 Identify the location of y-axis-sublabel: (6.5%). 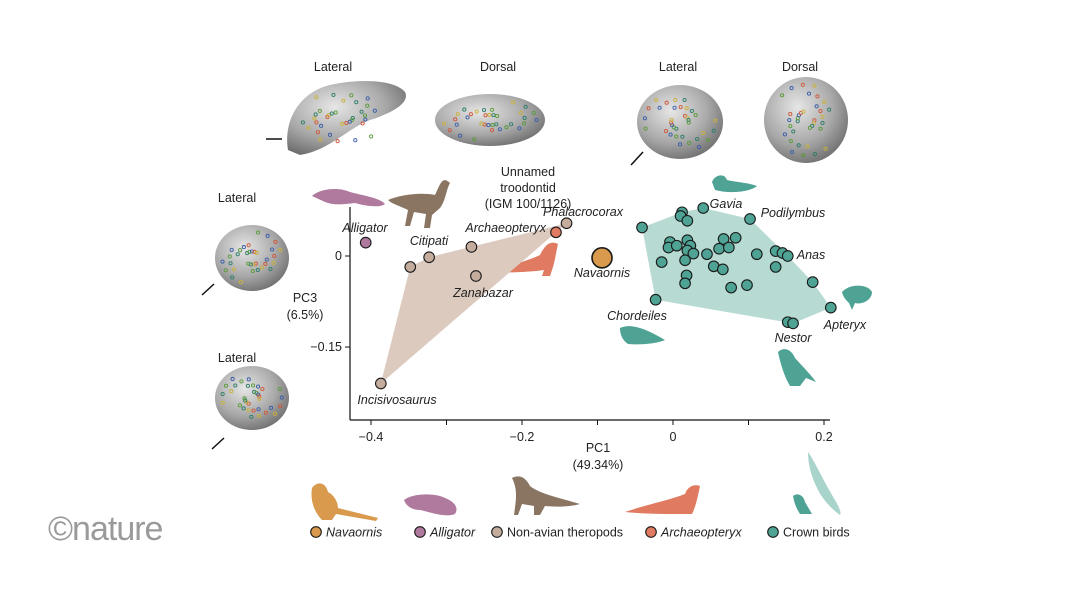
(305, 315).